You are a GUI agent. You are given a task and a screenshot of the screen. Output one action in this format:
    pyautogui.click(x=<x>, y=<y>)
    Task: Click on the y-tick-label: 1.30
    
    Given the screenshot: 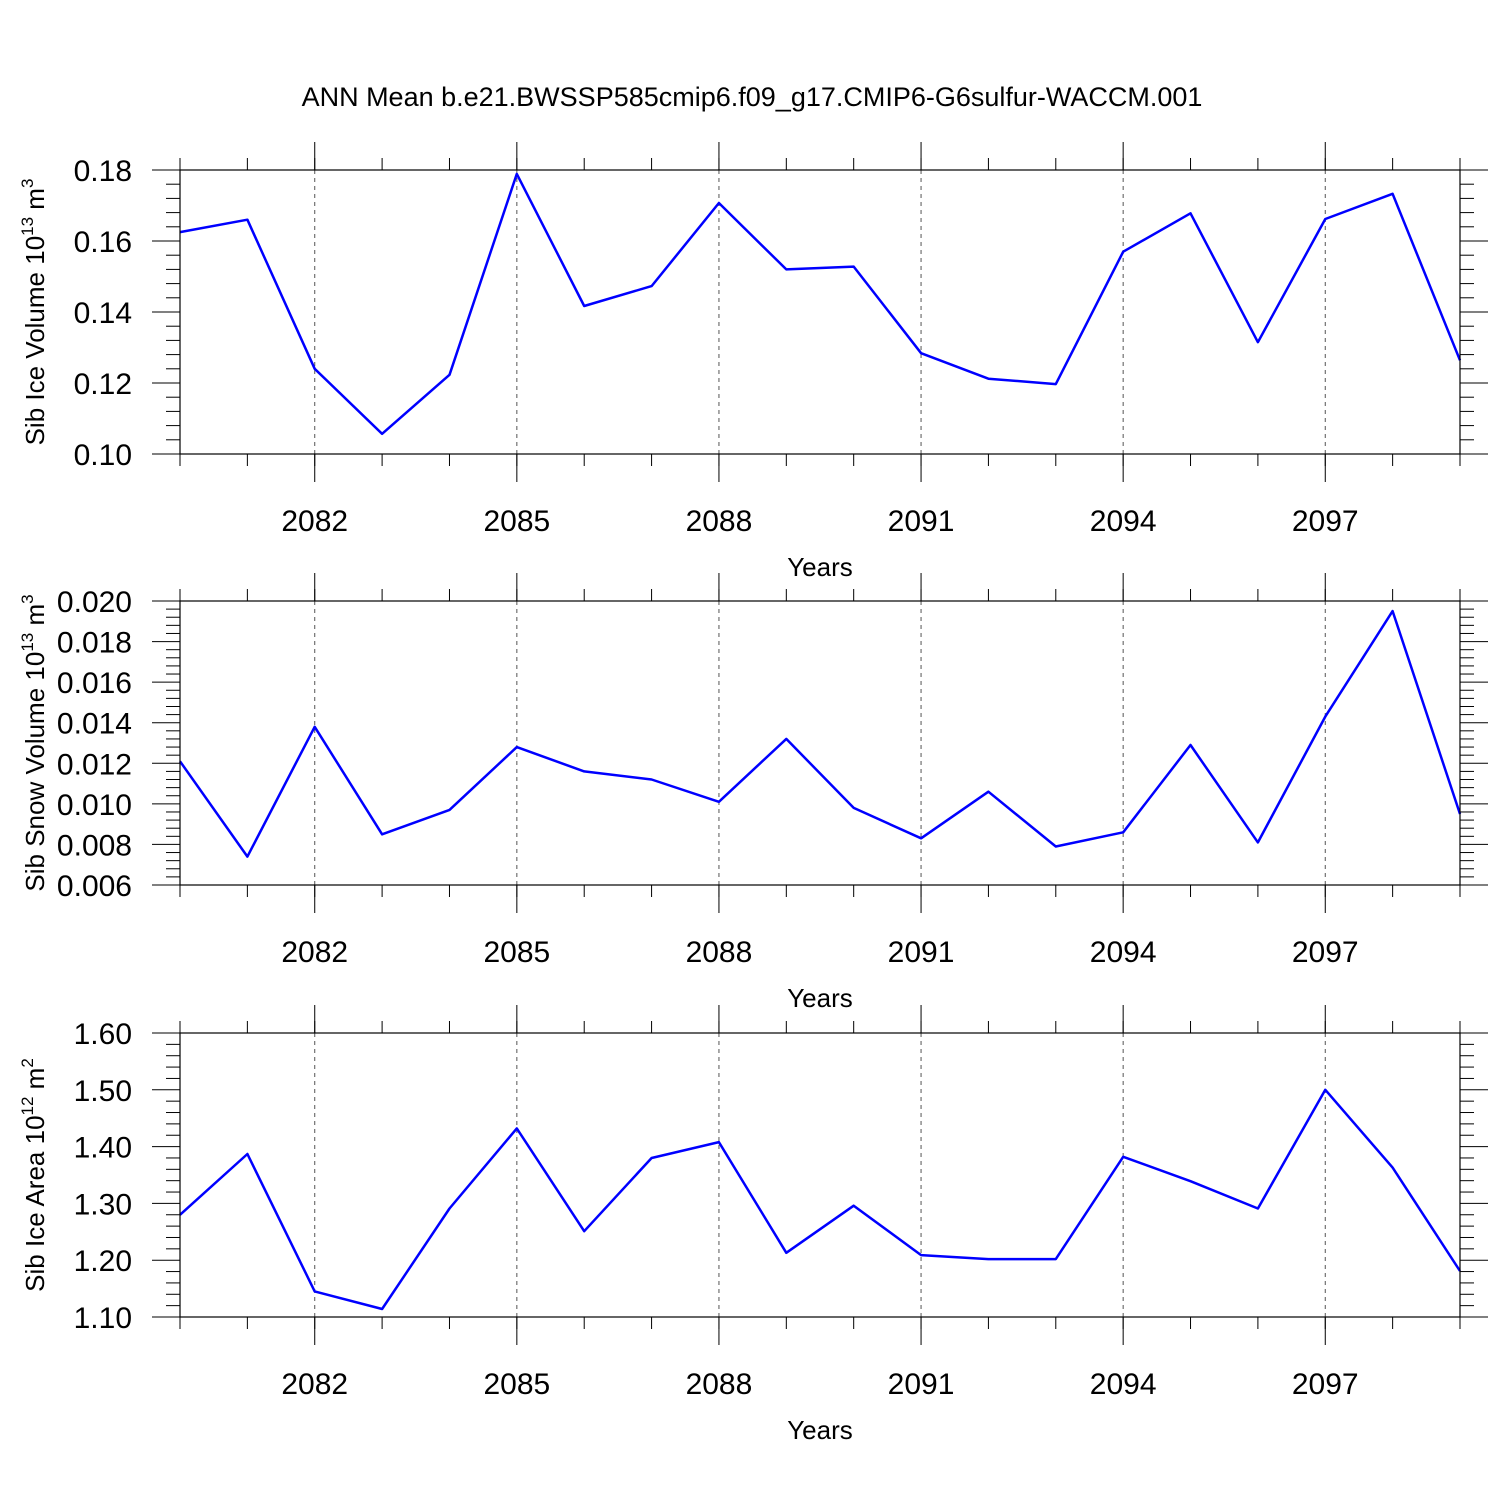 What is the action you would take?
    pyautogui.click(x=103, y=1204)
    